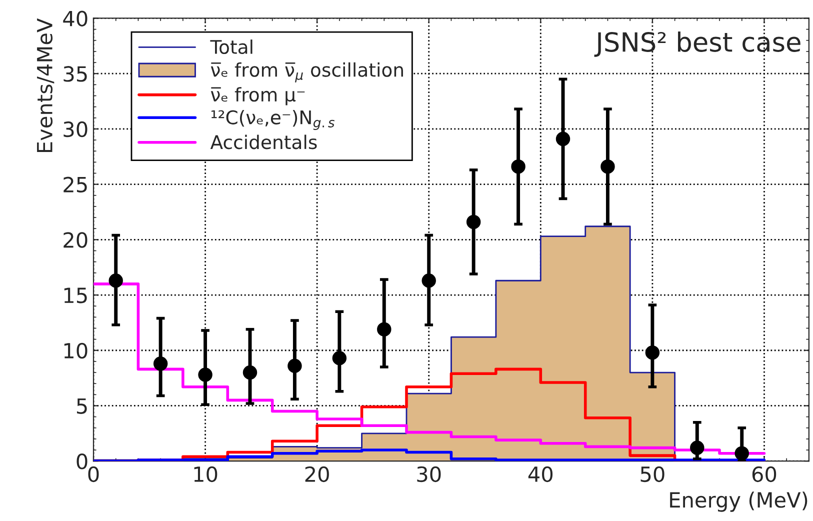  I want to click on y-tick-label: 25, so click(75, 184).